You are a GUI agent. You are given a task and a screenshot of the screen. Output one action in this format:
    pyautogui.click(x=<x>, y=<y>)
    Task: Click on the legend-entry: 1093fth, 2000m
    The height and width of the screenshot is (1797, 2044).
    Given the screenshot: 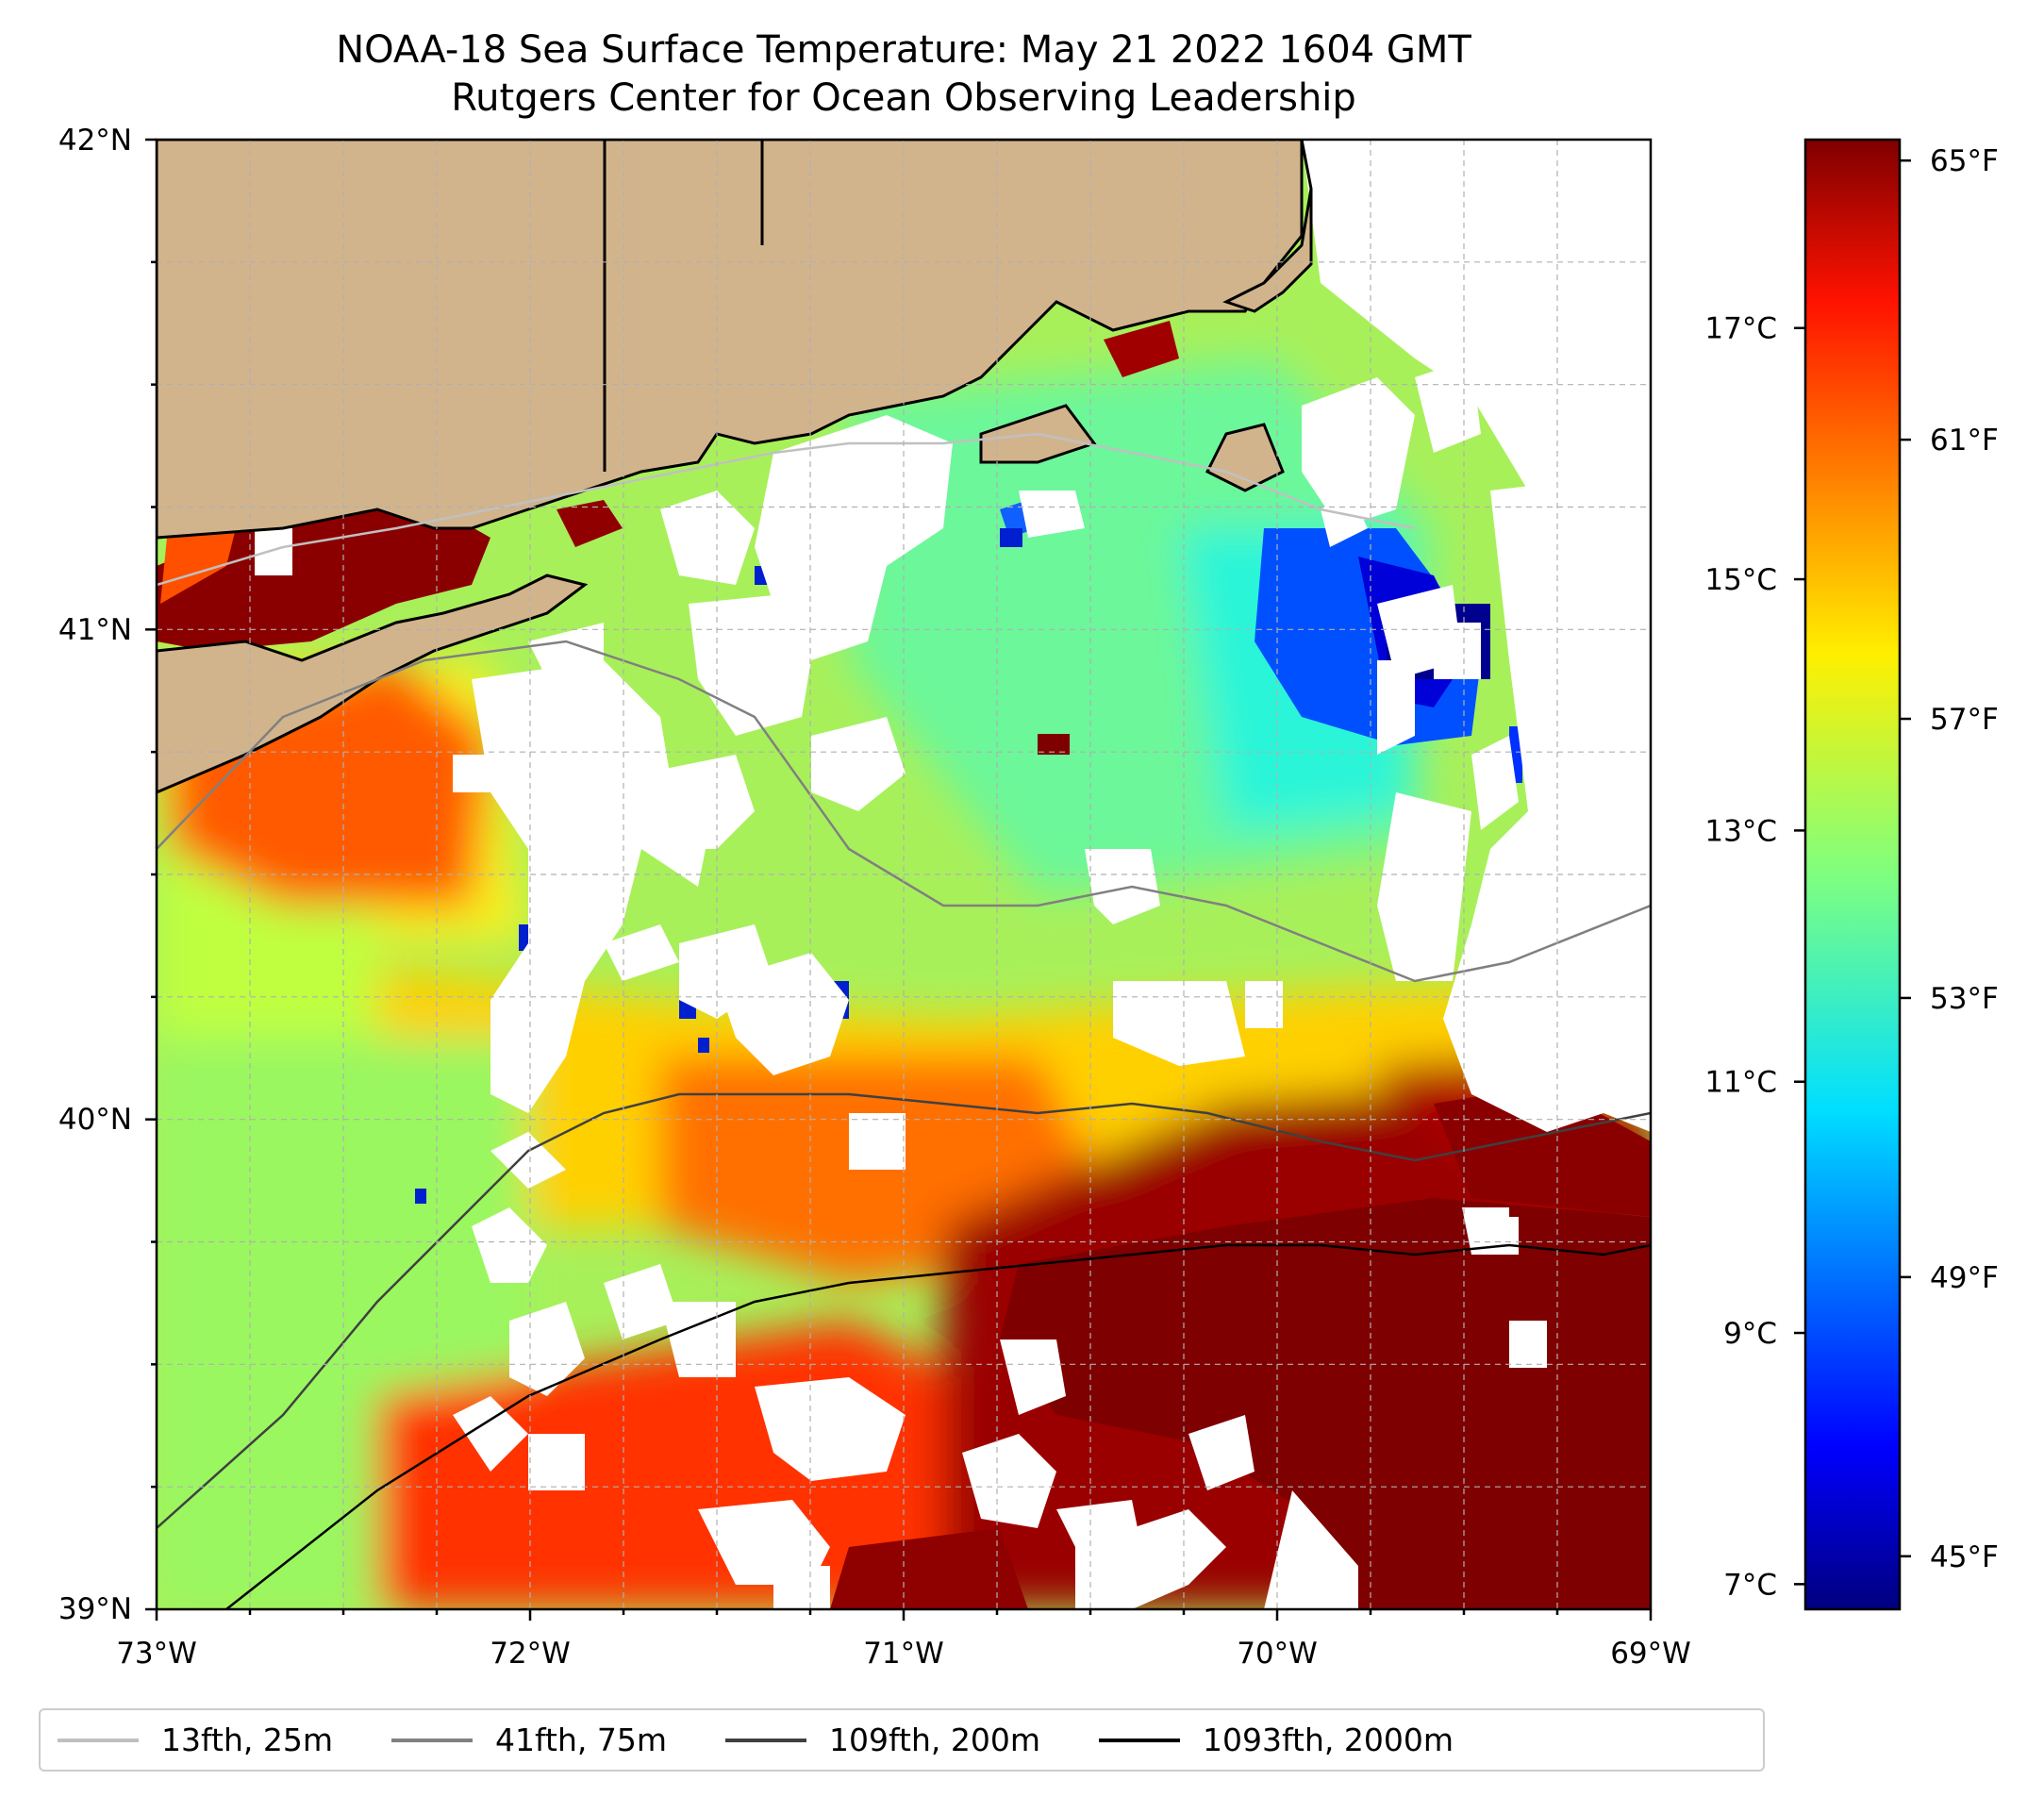 What is the action you would take?
    pyautogui.click(x=1277, y=1740)
    